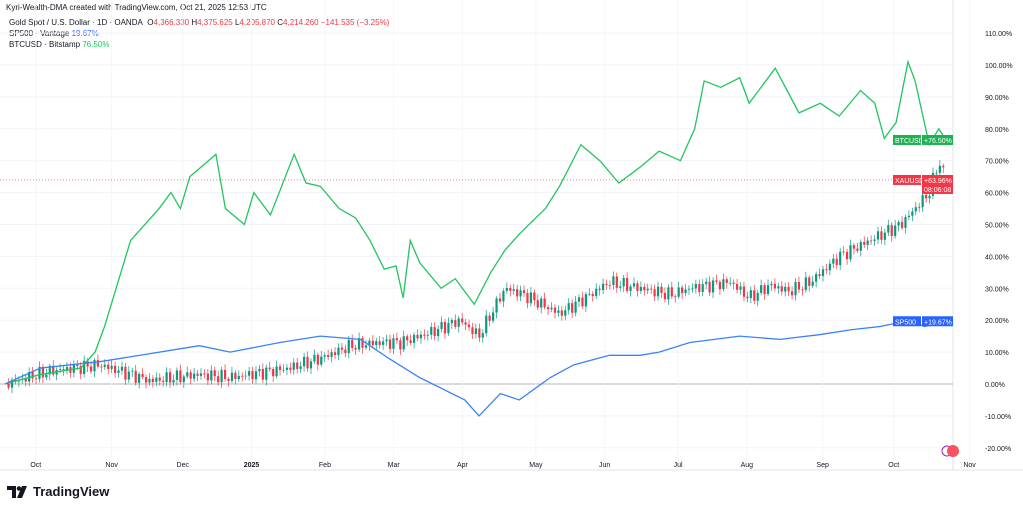 The width and height of the screenshot is (1023, 507). I want to click on xau-badge-label-bg, so click(907, 179).